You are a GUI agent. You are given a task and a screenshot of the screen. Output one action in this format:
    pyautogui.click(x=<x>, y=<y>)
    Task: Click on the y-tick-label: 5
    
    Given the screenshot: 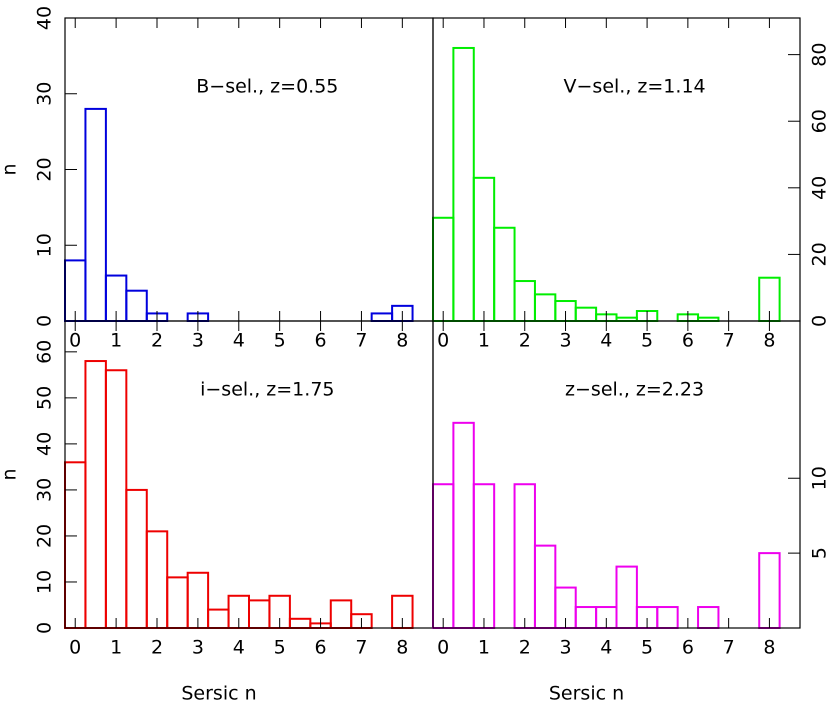 What is the action you would take?
    pyautogui.click(x=819, y=553)
    